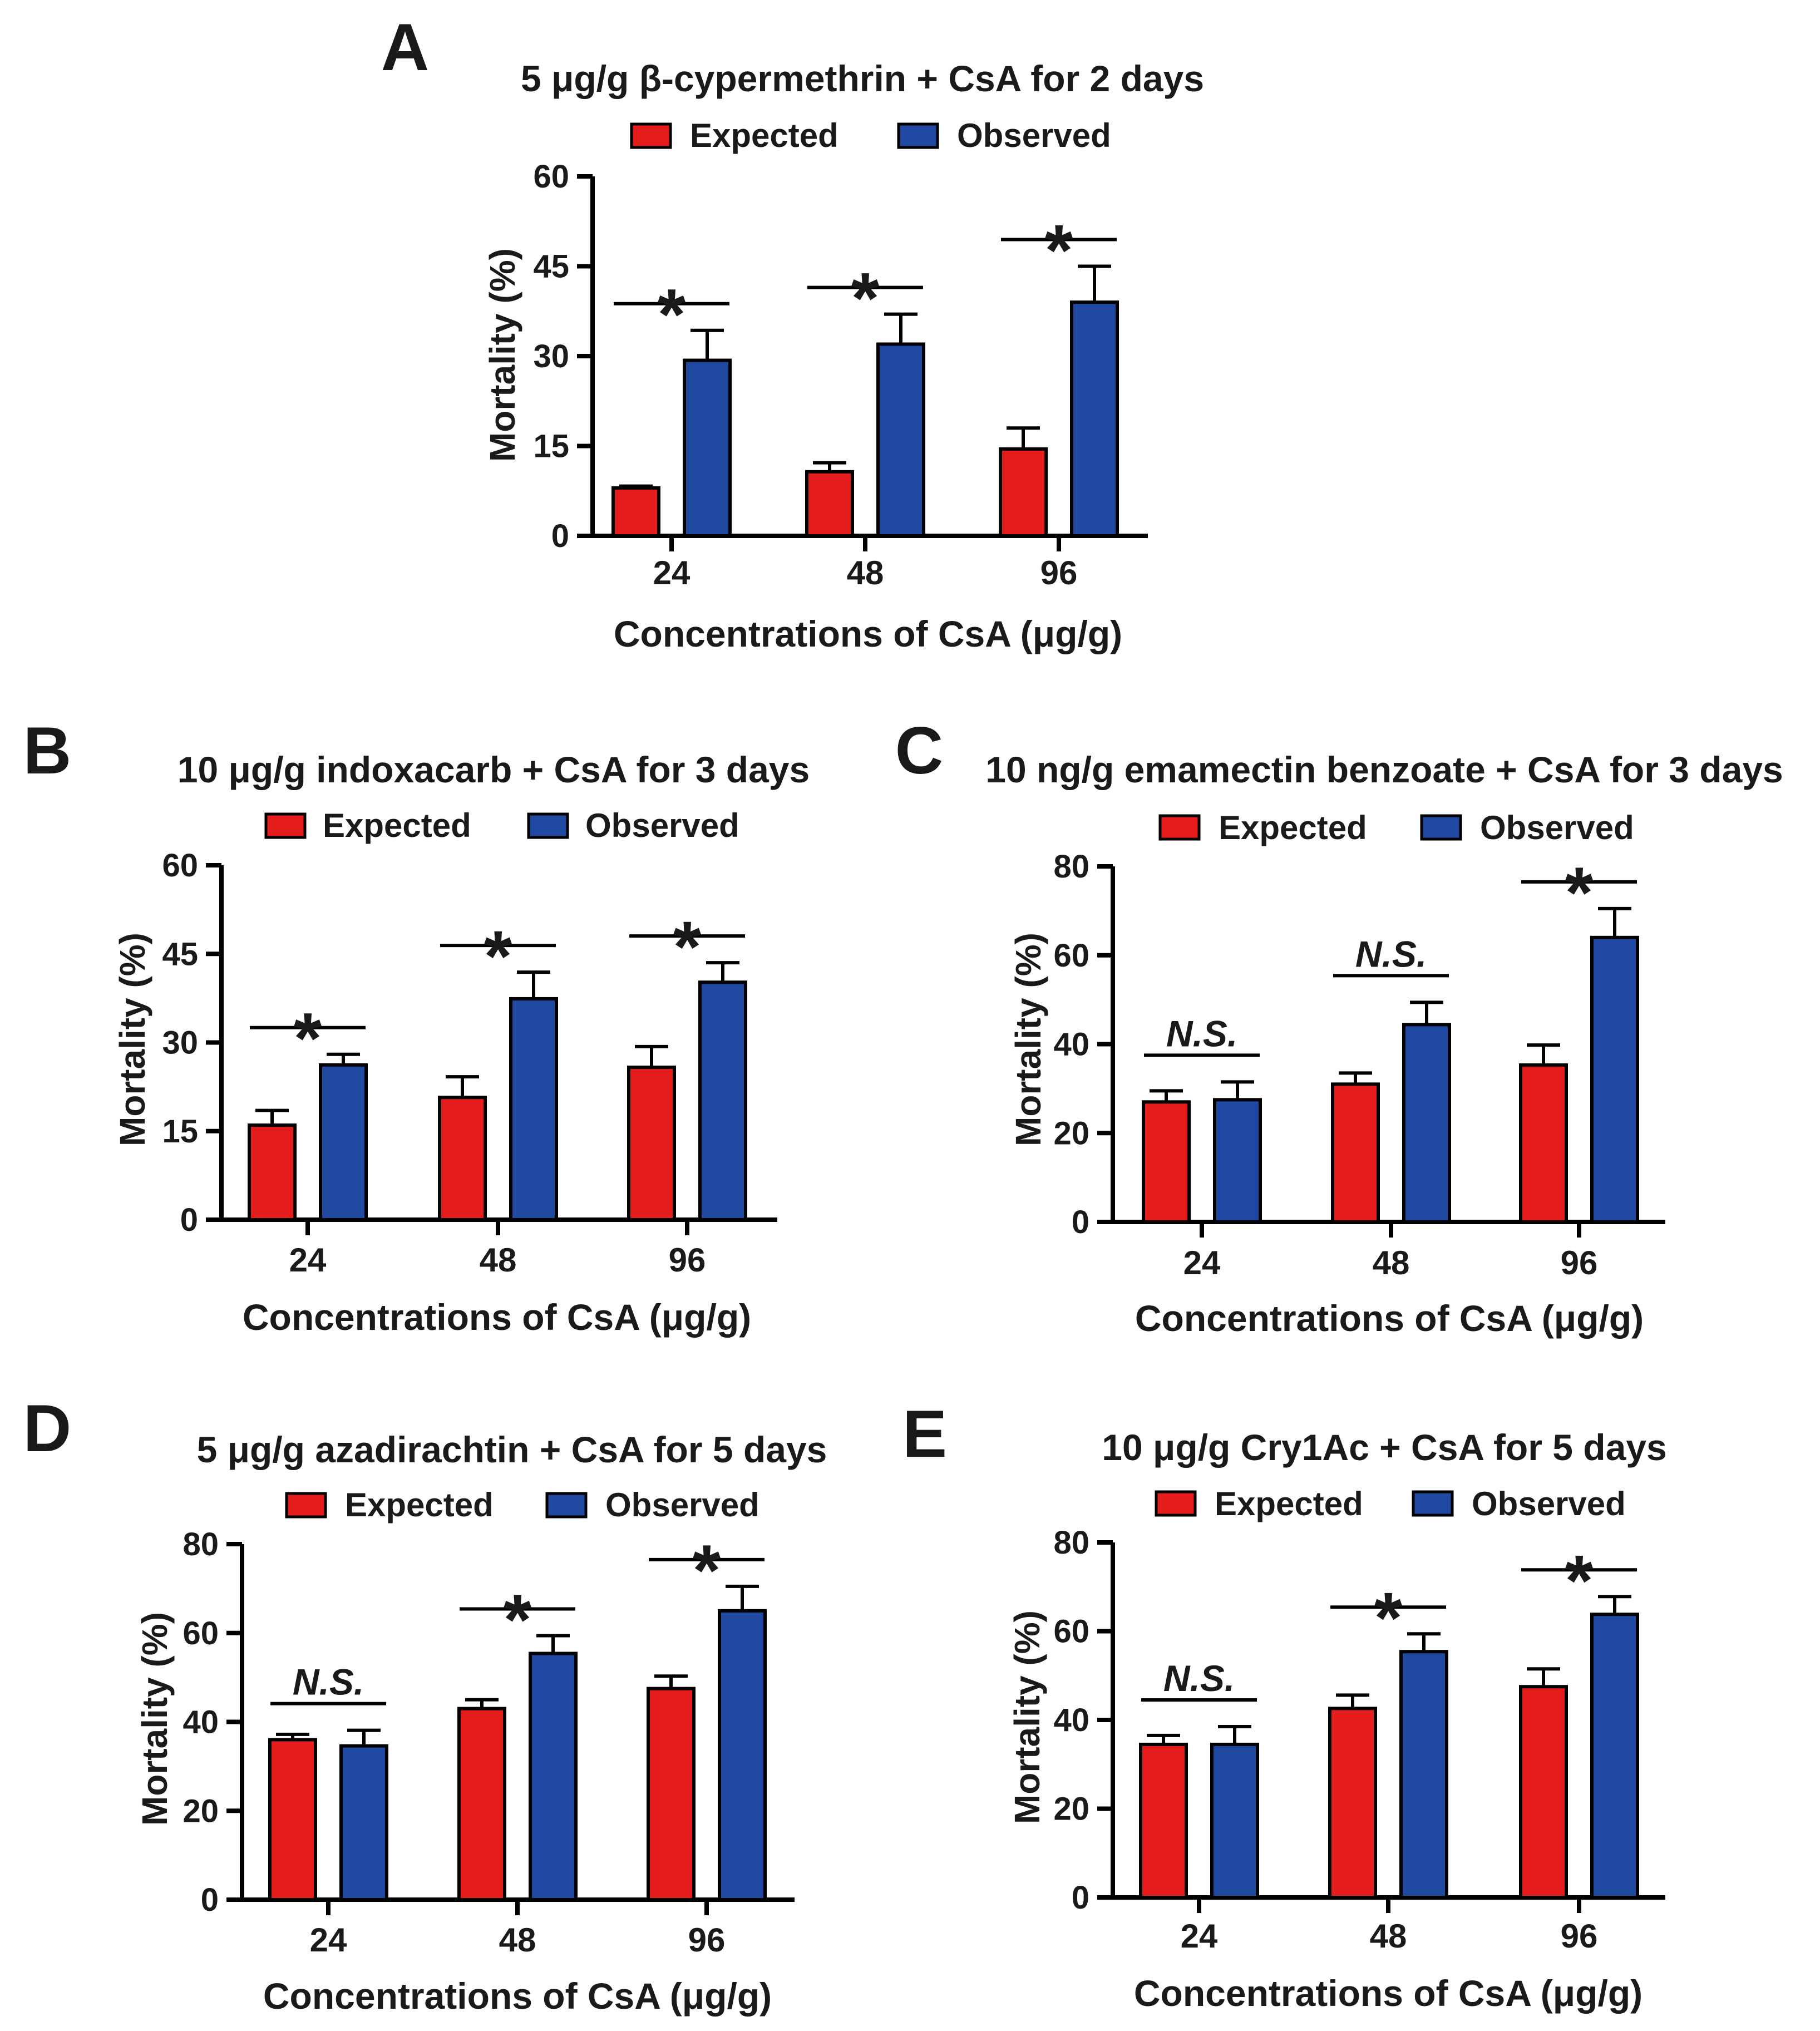 This screenshot has height=2031, width=1820. Describe the element at coordinates (493, 769) in the screenshot. I see `chart-title-b: 10 μg/g indoxacarb + CsA for 3 days` at that location.